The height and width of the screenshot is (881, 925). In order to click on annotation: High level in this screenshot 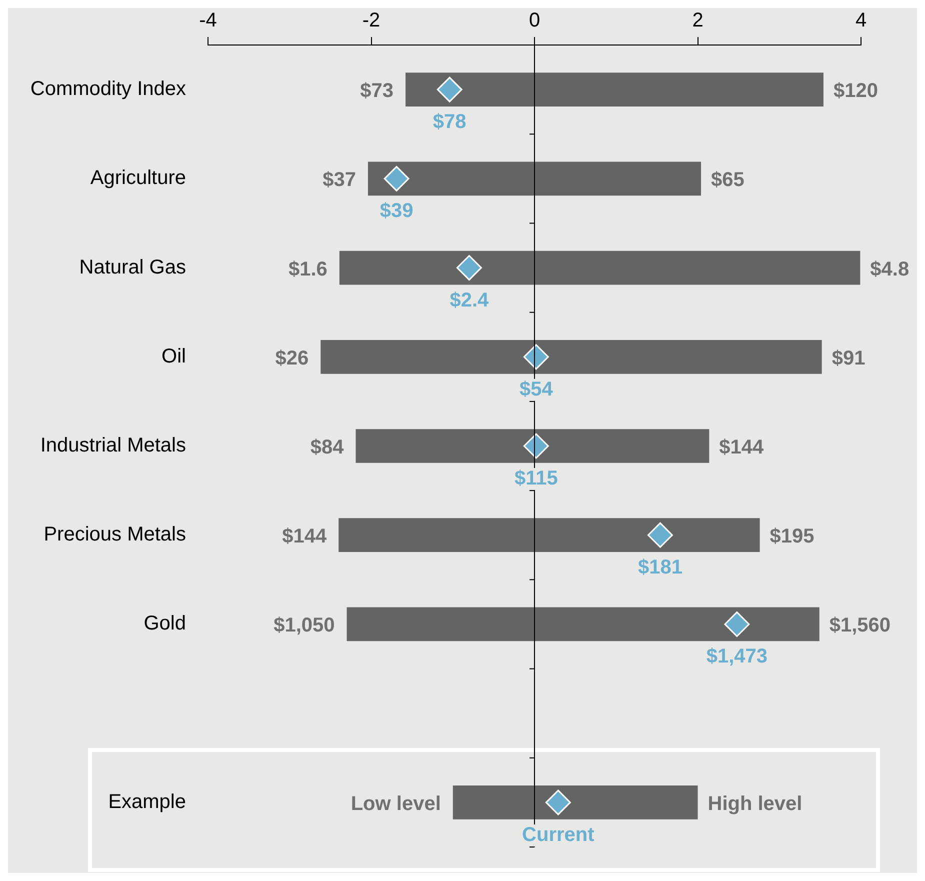, I will do `click(755, 803)`.